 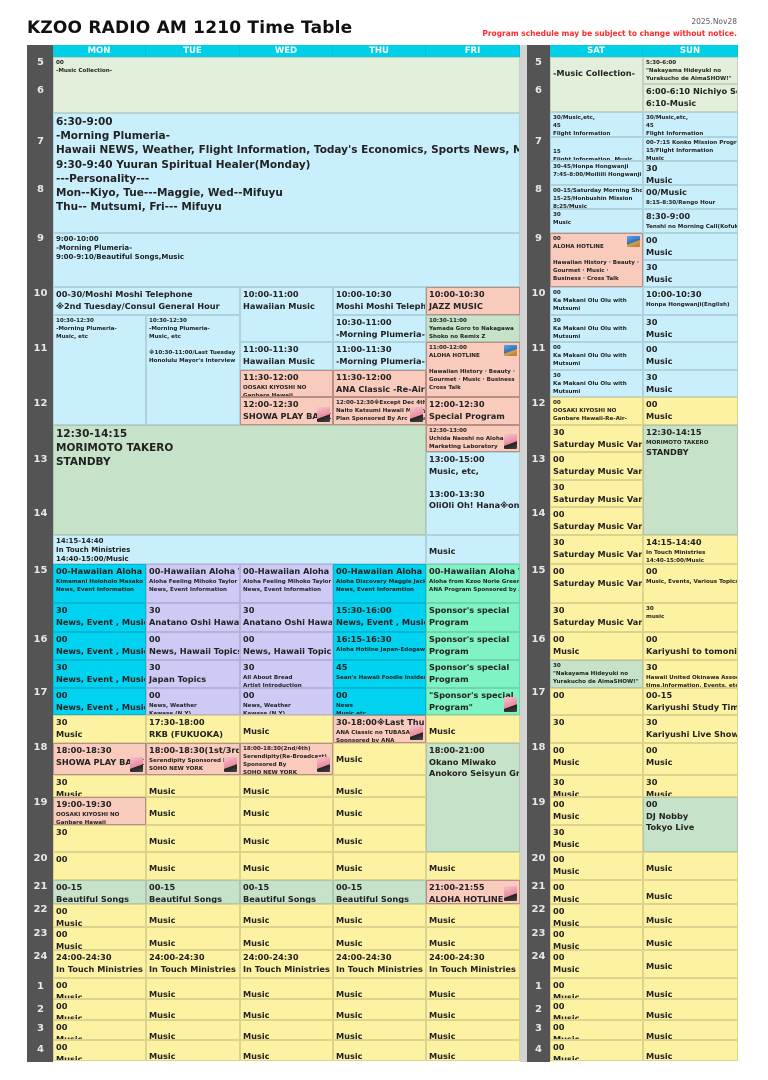 What do you see at coordinates (364, 349) in the screenshot?
I see `program-time: 11:00-11:30` at bounding box center [364, 349].